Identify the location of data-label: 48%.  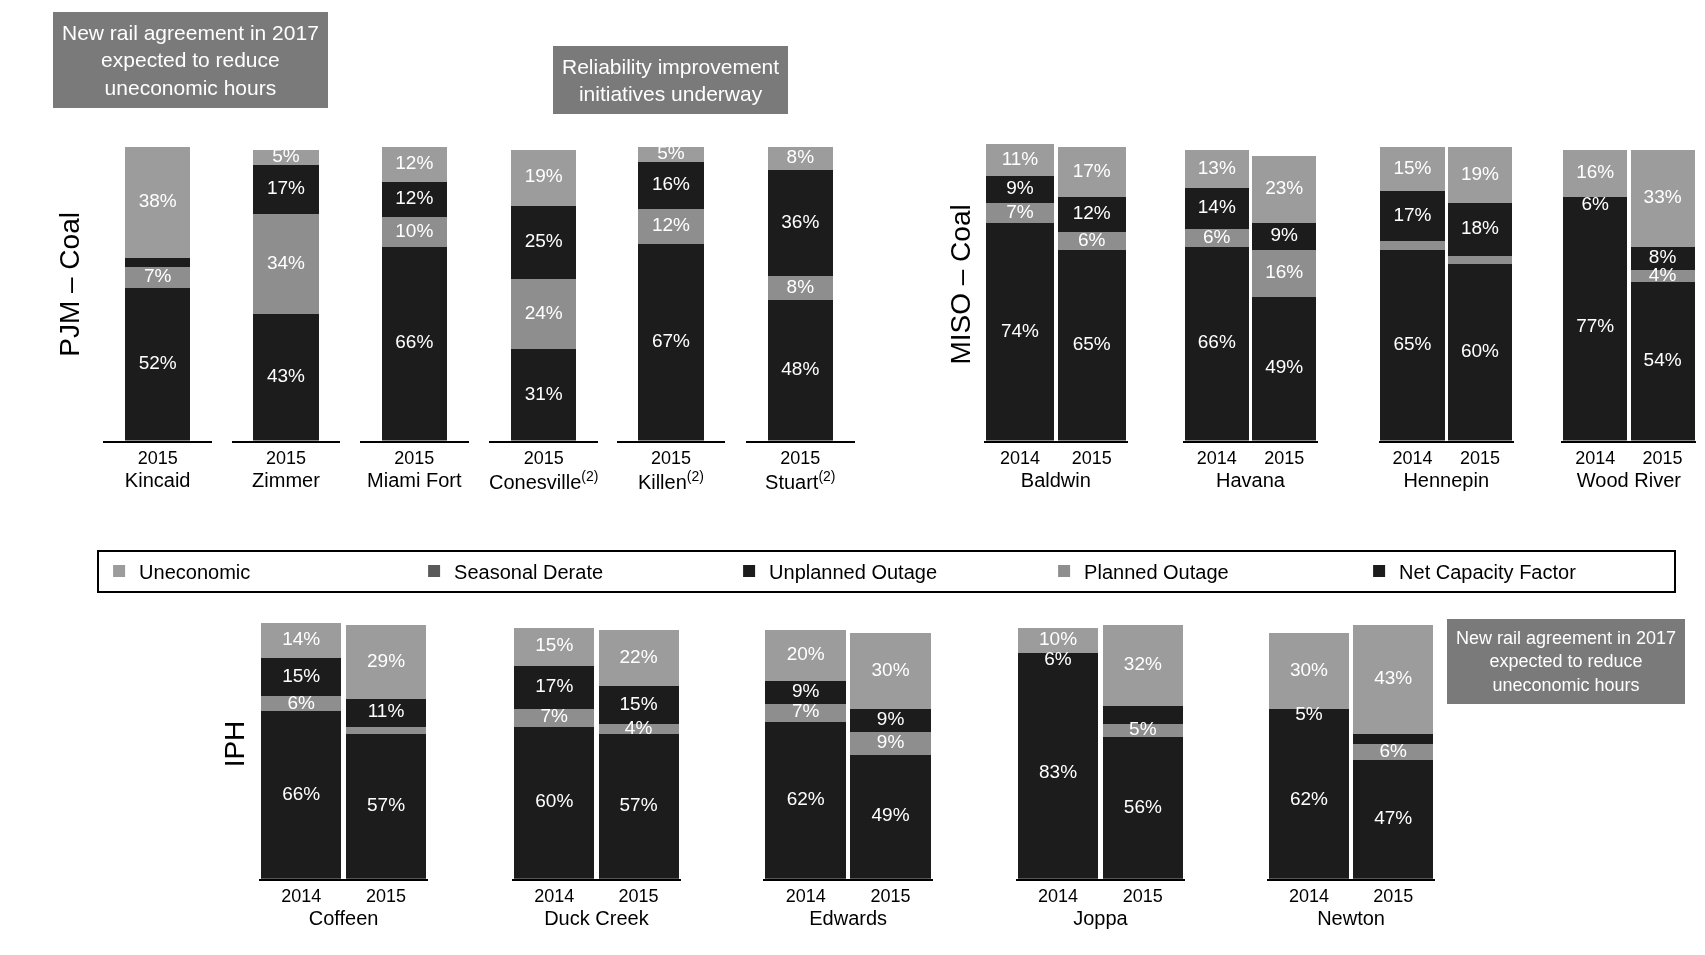
(800, 368).